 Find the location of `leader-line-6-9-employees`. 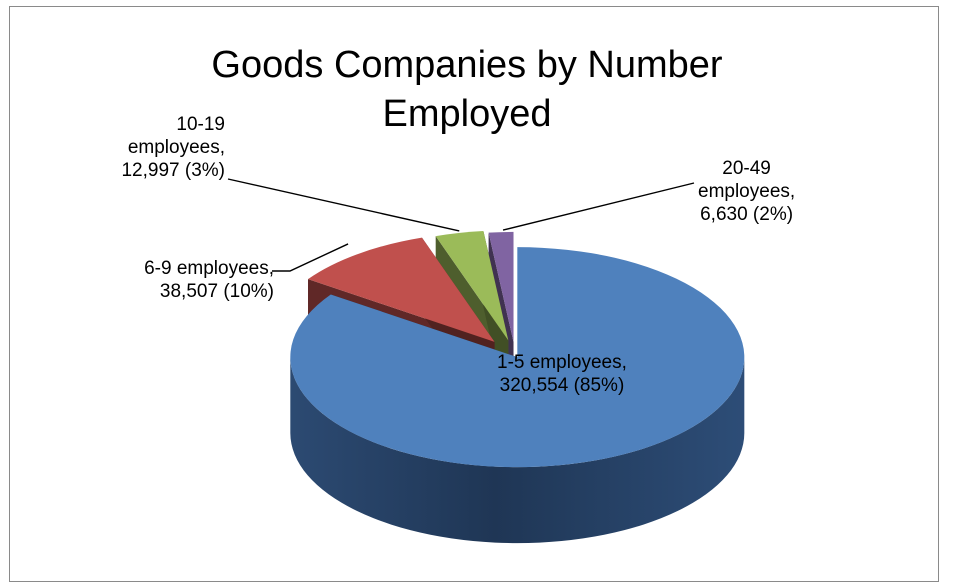

leader-line-6-9-employees is located at coordinates (310, 257).